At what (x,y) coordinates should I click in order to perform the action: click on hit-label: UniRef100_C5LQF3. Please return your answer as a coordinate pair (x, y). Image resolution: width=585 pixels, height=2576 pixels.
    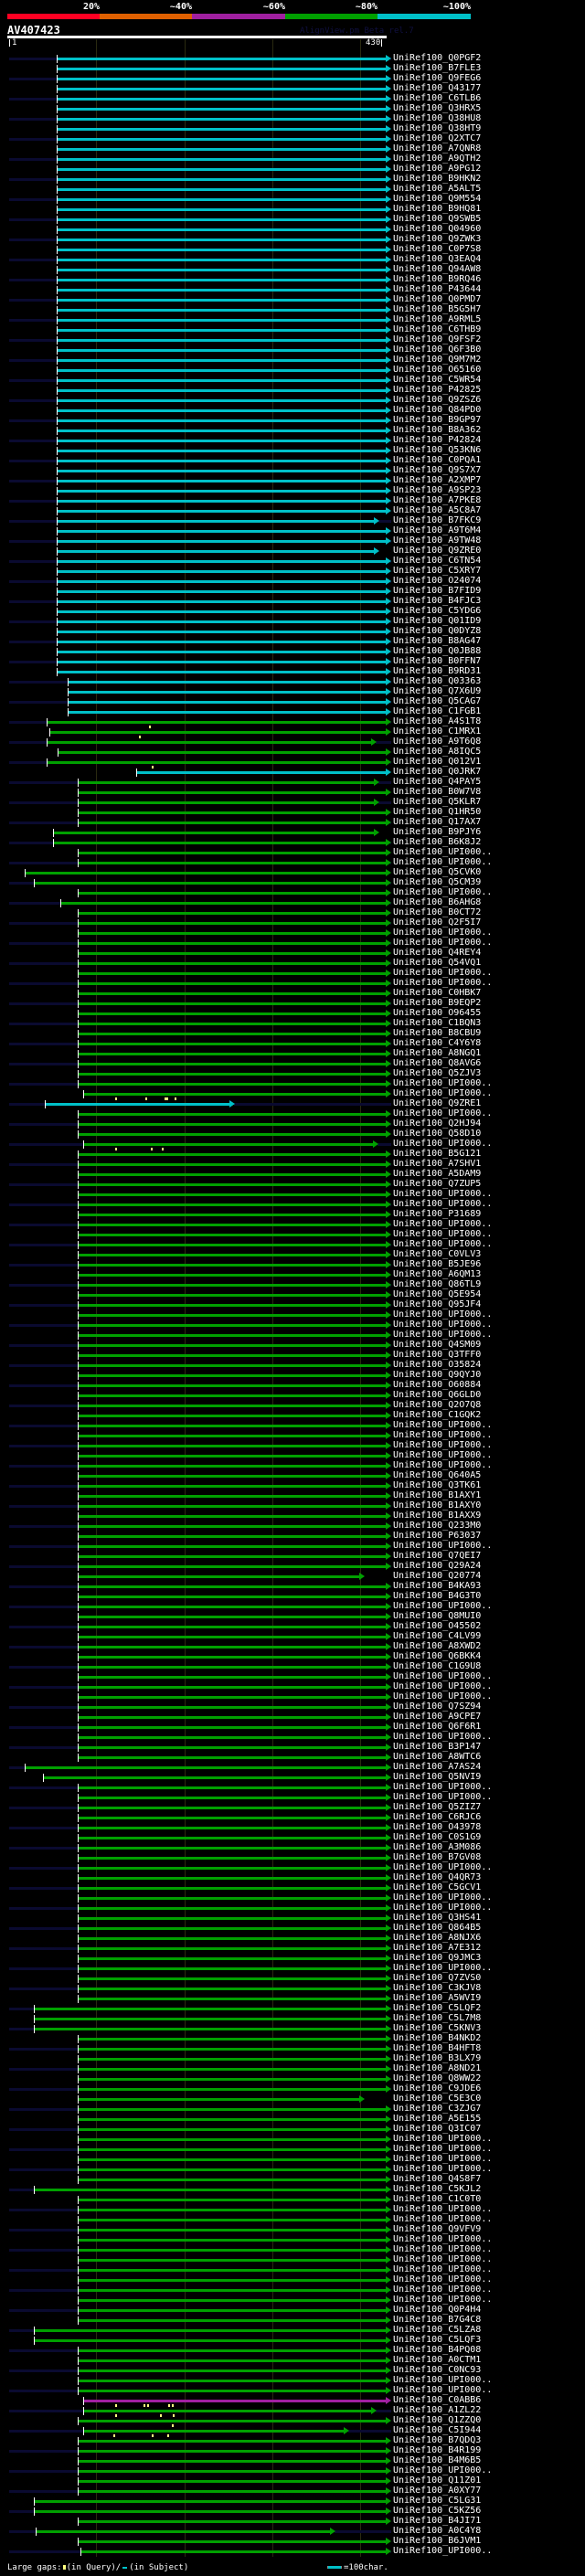
    Looking at the image, I should click on (438, 2340).